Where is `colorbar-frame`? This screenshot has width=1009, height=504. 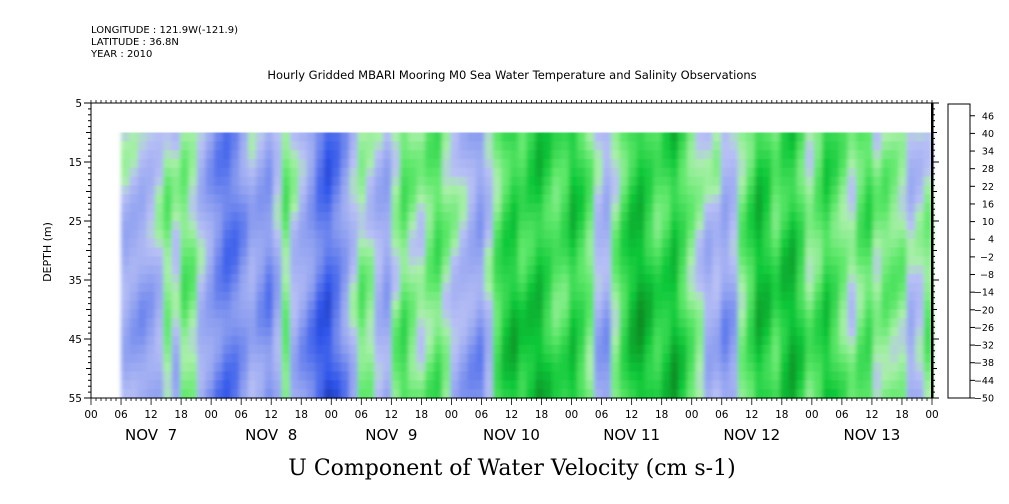
colorbar-frame is located at coordinates (959, 251).